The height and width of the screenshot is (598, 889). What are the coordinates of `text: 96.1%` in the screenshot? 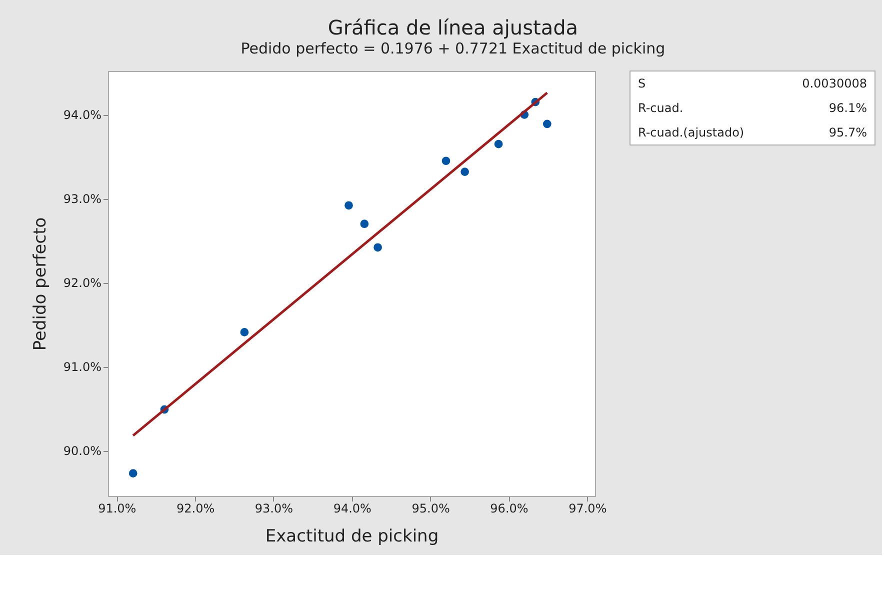 It's located at (847, 108).